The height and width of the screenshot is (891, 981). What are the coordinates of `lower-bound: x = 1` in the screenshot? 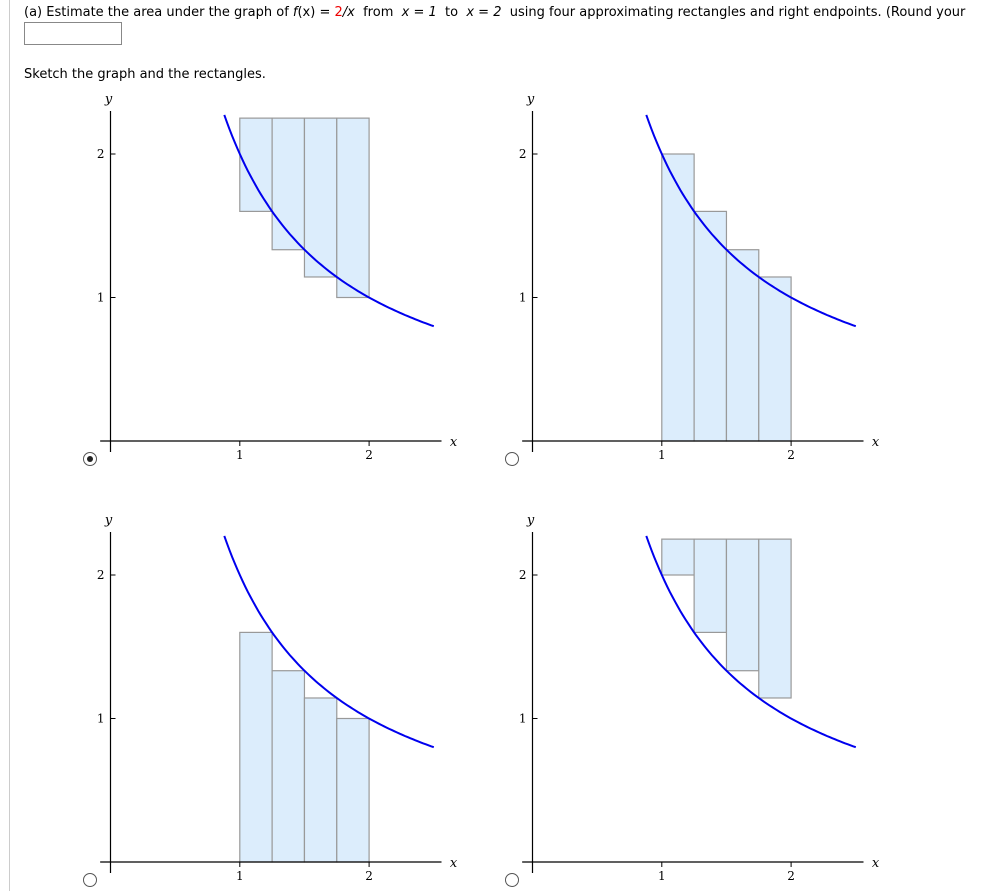 It's located at (419, 12).